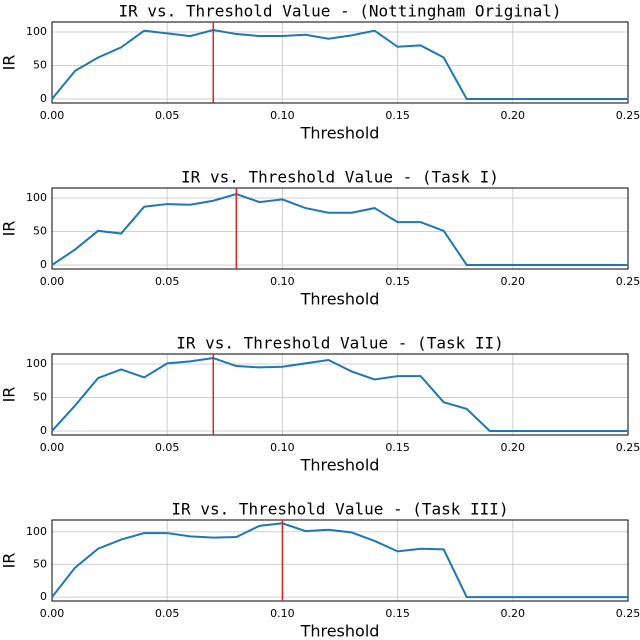  What do you see at coordinates (340, 343) in the screenshot?
I see `chart-title: IR vs. Threshold Value - (Task II)` at bounding box center [340, 343].